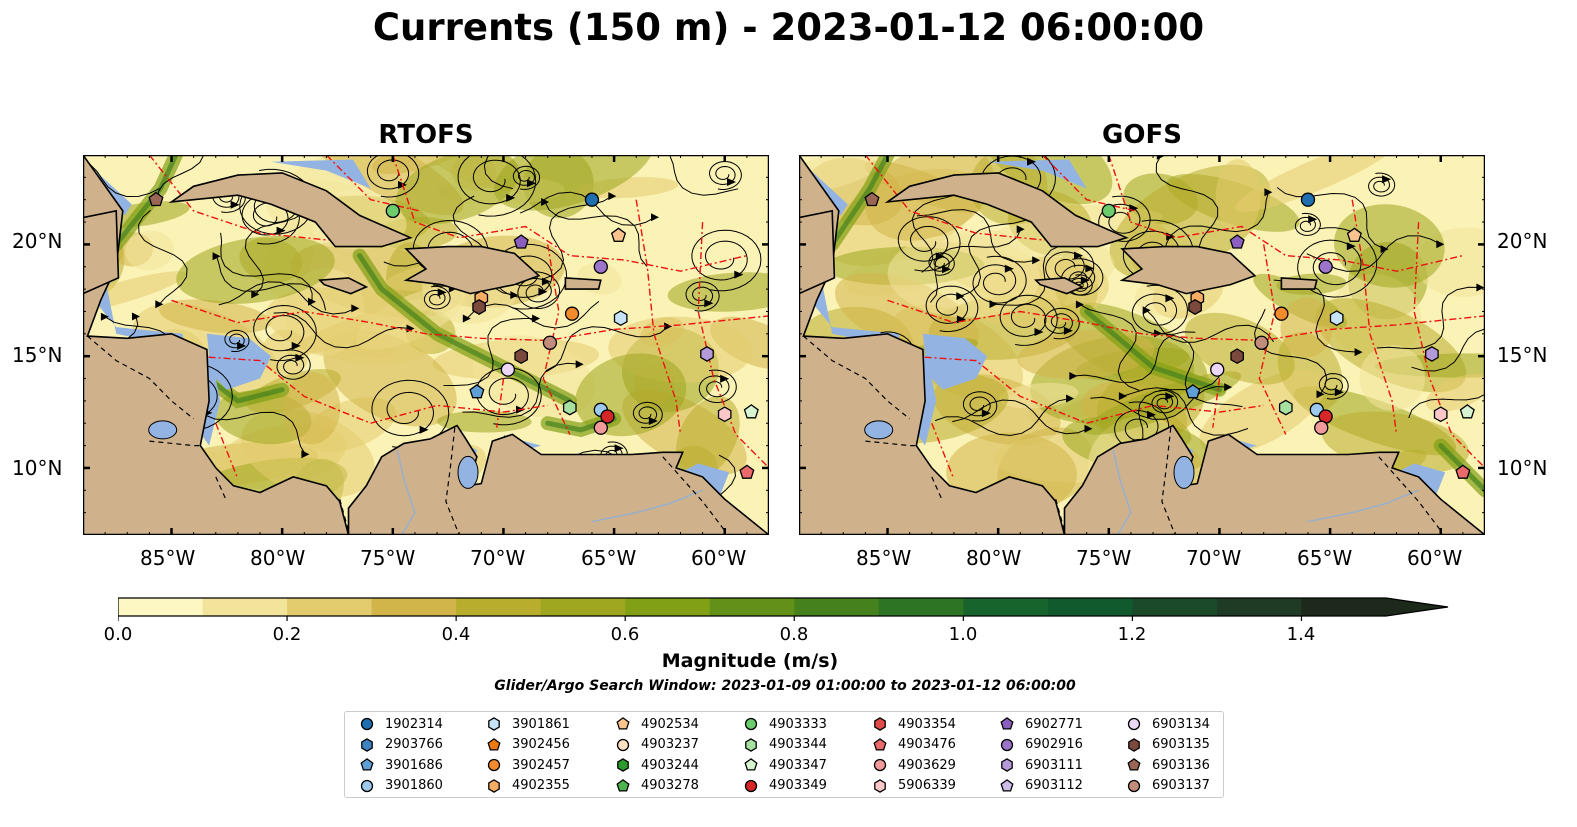  What do you see at coordinates (994, 558) in the screenshot?
I see `lon-tick-gofs-80: 80°W` at bounding box center [994, 558].